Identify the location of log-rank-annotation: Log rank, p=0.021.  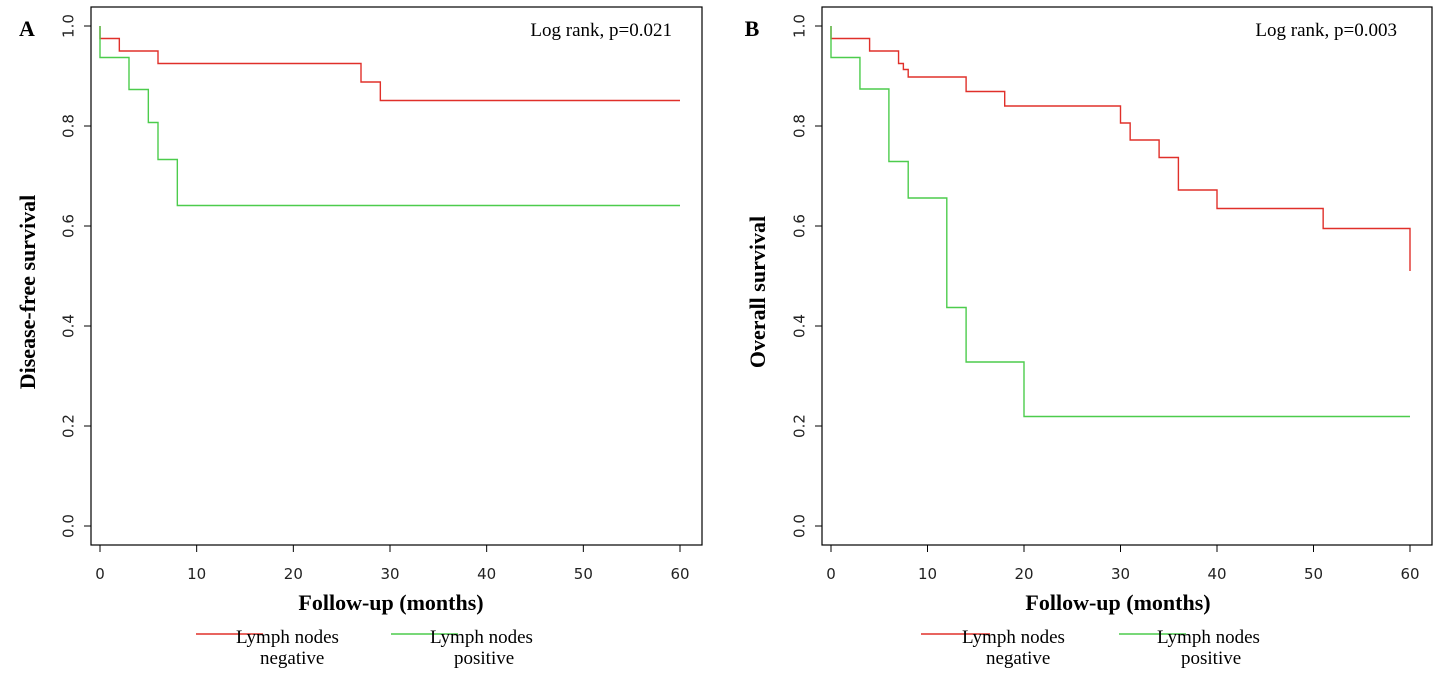
(601, 30).